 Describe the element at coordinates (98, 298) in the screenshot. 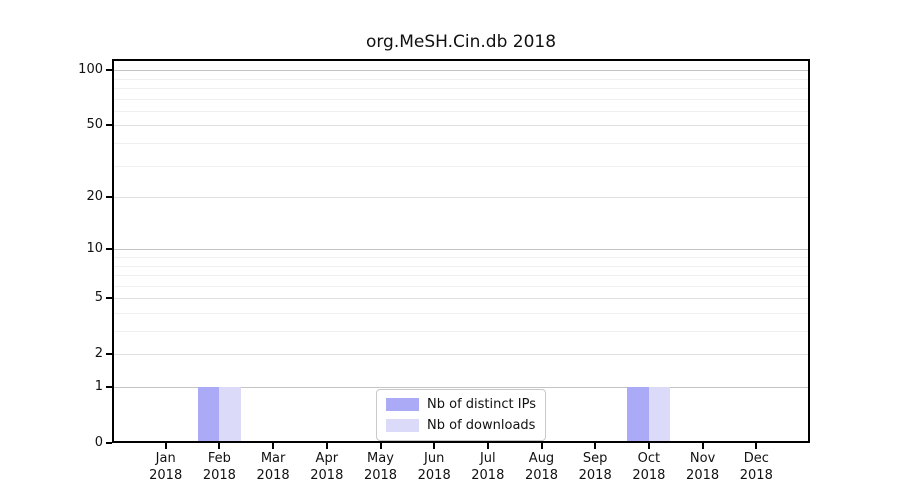

I see `y-tick-label: 5` at that location.